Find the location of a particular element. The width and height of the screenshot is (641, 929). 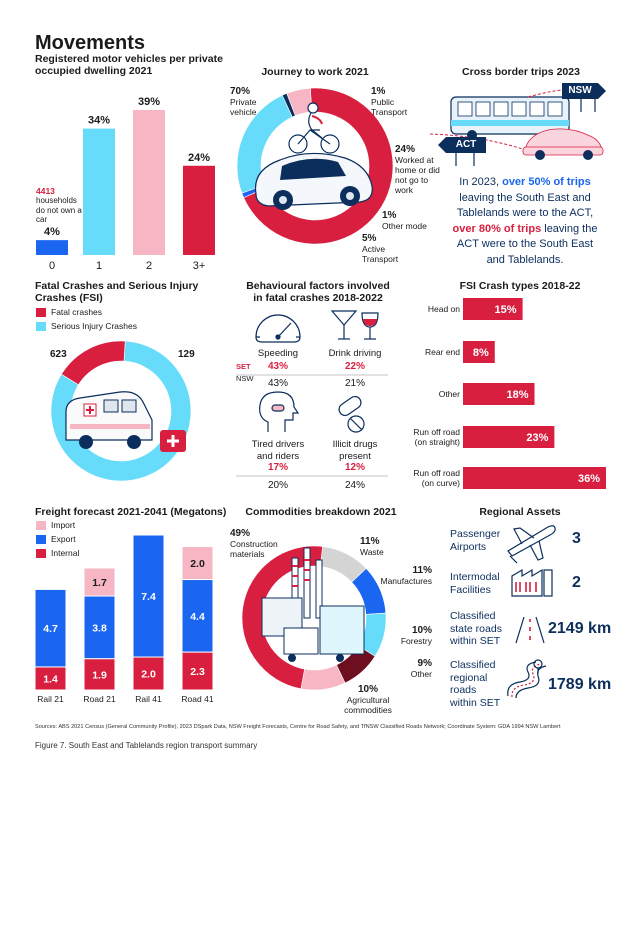

freight-legend-internal: Internal is located at coordinates (65, 553).